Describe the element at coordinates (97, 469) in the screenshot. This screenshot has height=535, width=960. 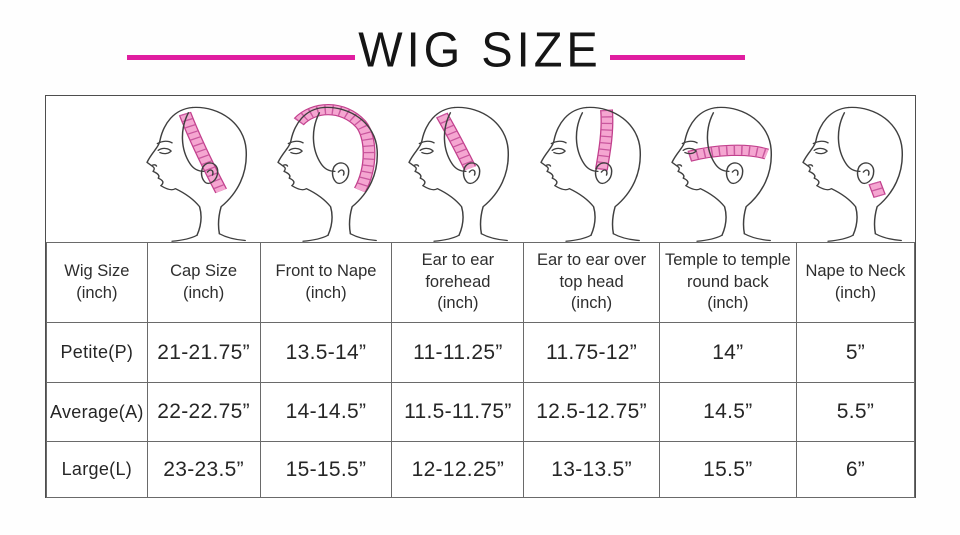
I see `size-label: Large(L)` at that location.